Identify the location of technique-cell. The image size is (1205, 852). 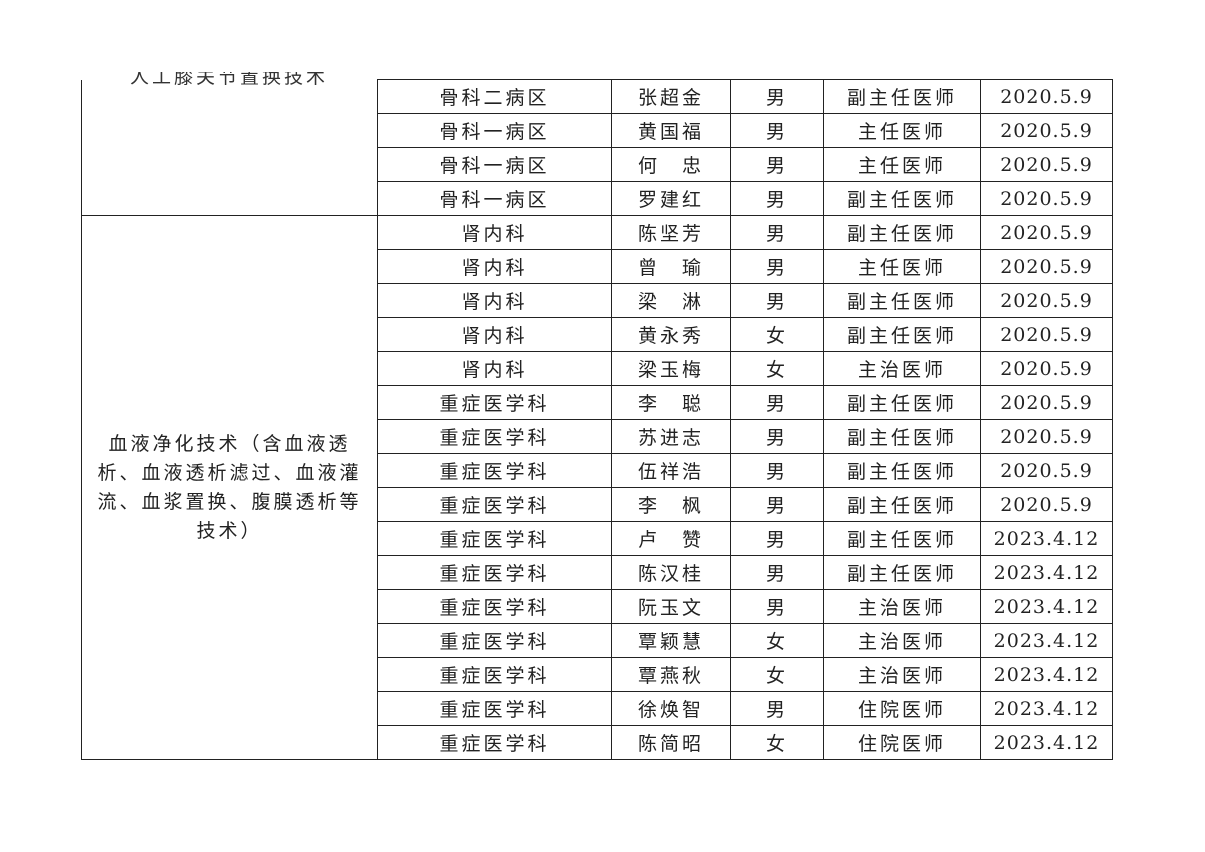
(229, 147).